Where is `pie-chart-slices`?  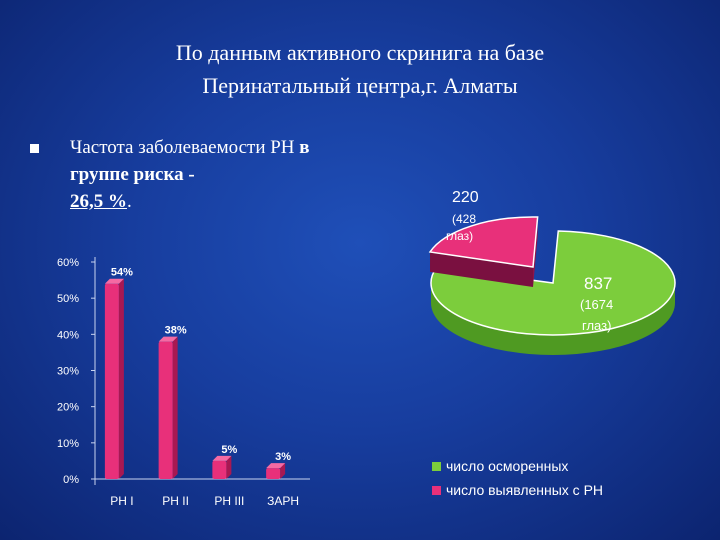 pie-chart-slices is located at coordinates (552, 285).